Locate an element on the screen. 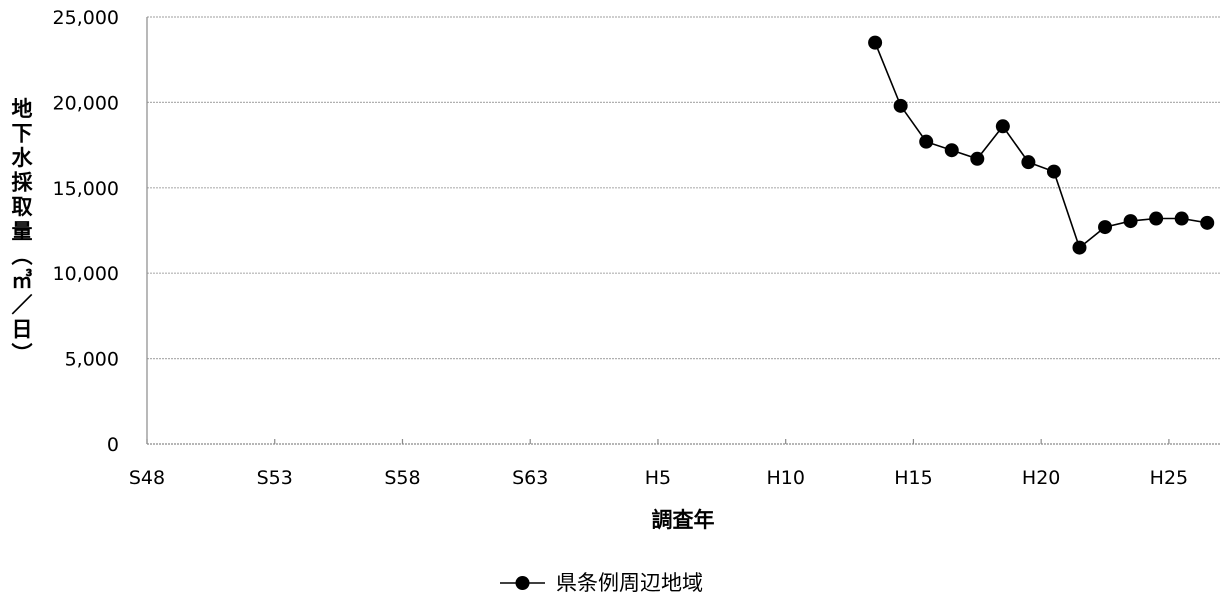 The width and height of the screenshot is (1224, 601). y-axis-title-char: ㎥ is located at coordinates (22, 281).